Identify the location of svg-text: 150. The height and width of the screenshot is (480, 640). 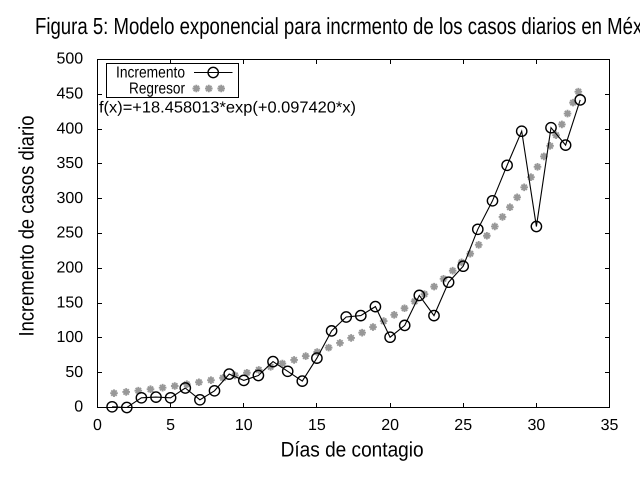
(69, 302).